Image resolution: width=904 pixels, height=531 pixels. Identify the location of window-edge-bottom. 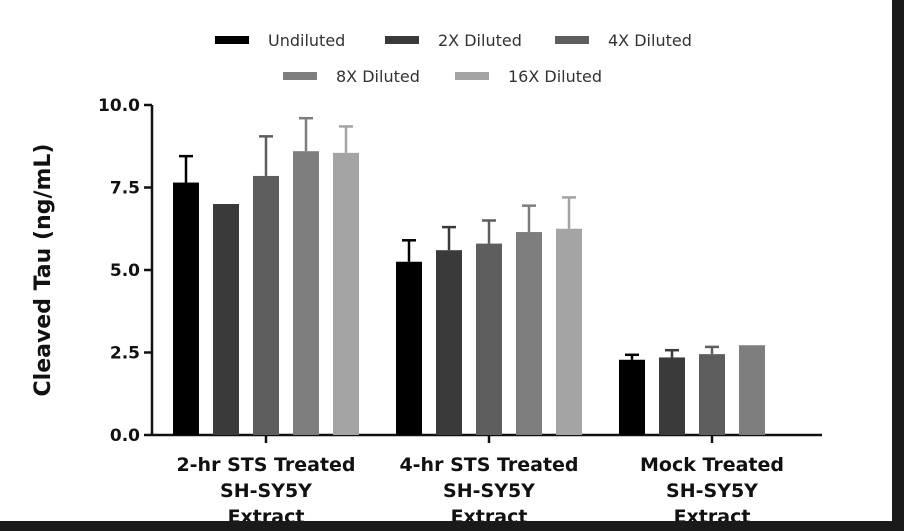
(452, 526).